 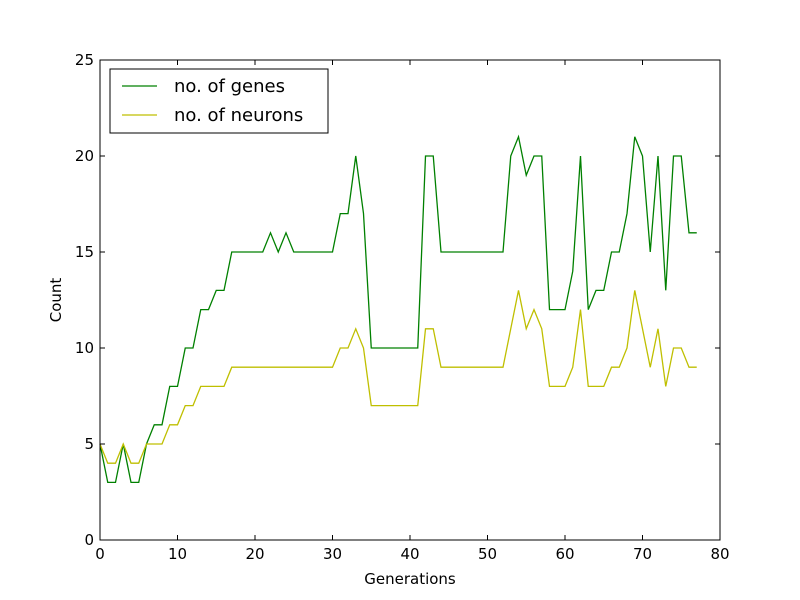 What do you see at coordinates (410, 579) in the screenshot?
I see `x-axis-label: Generations` at bounding box center [410, 579].